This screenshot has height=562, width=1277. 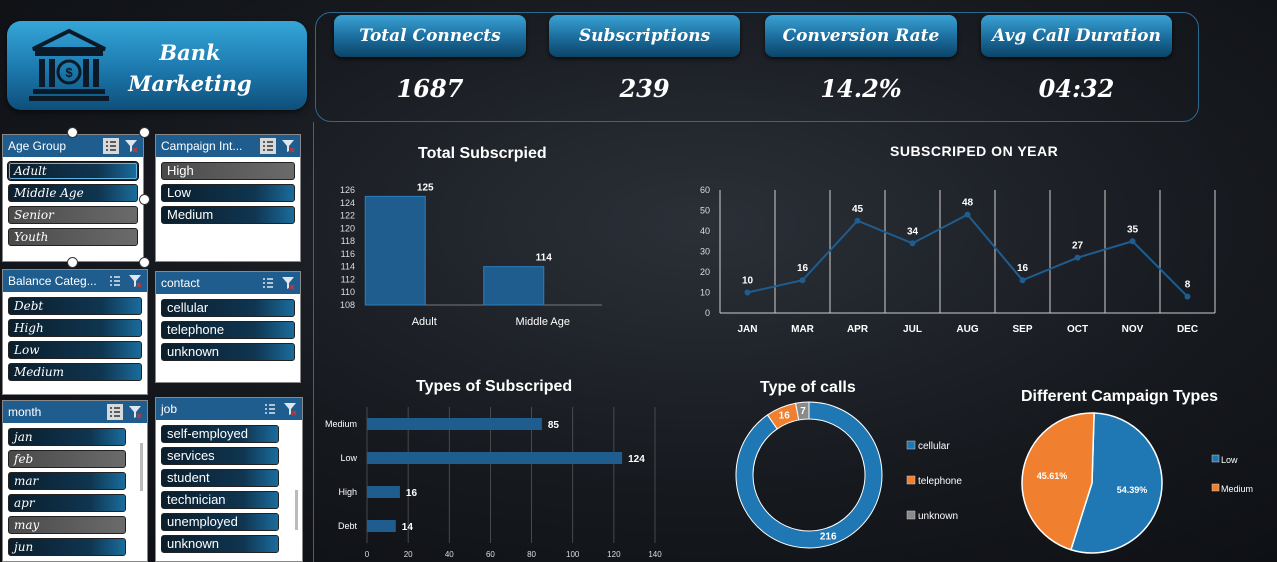 What do you see at coordinates (705, 211) in the screenshot?
I see `y-tick-label: 50` at bounding box center [705, 211].